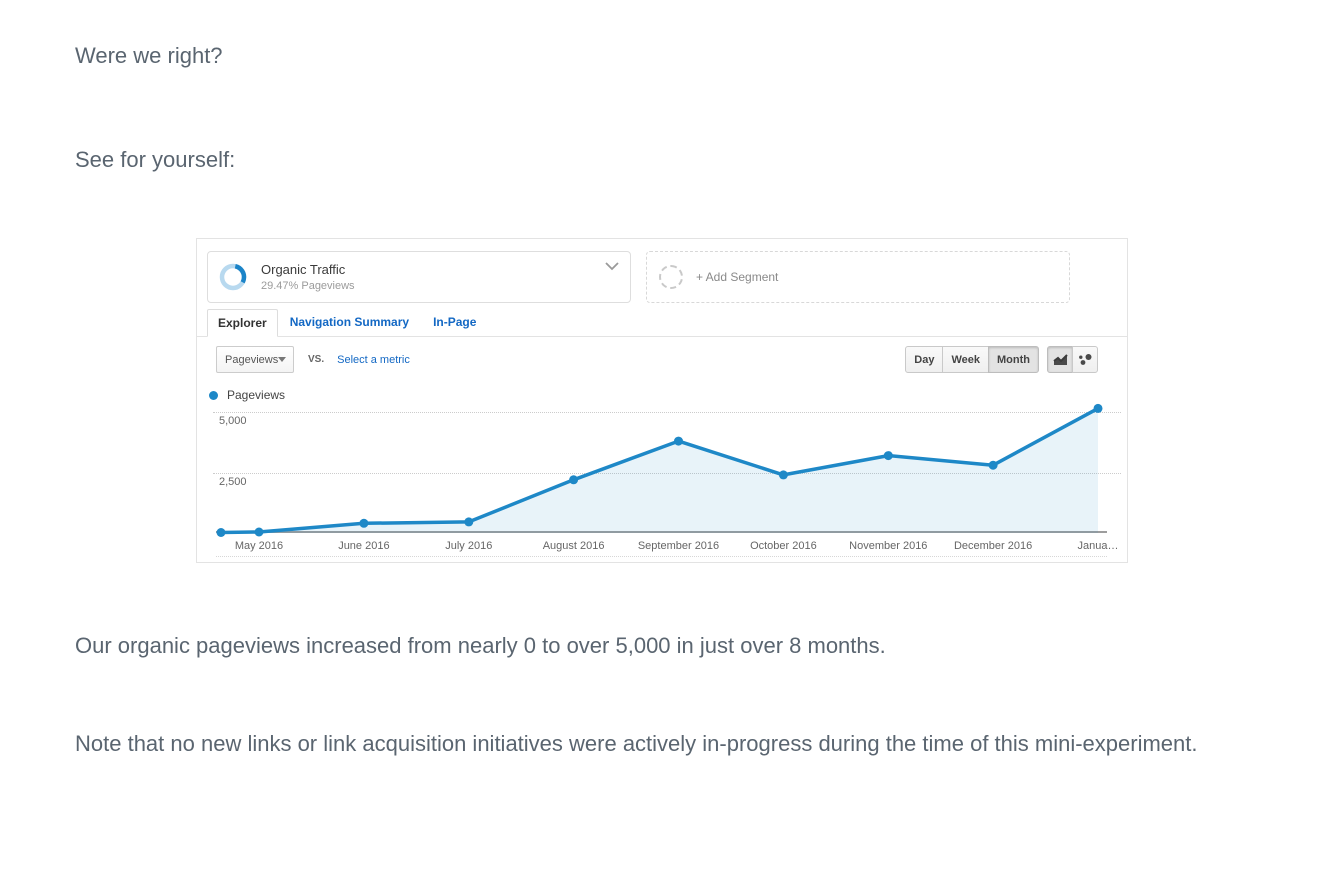 Image resolution: width=1318 pixels, height=879 pixels. I want to click on vs-label: VS., so click(316, 359).